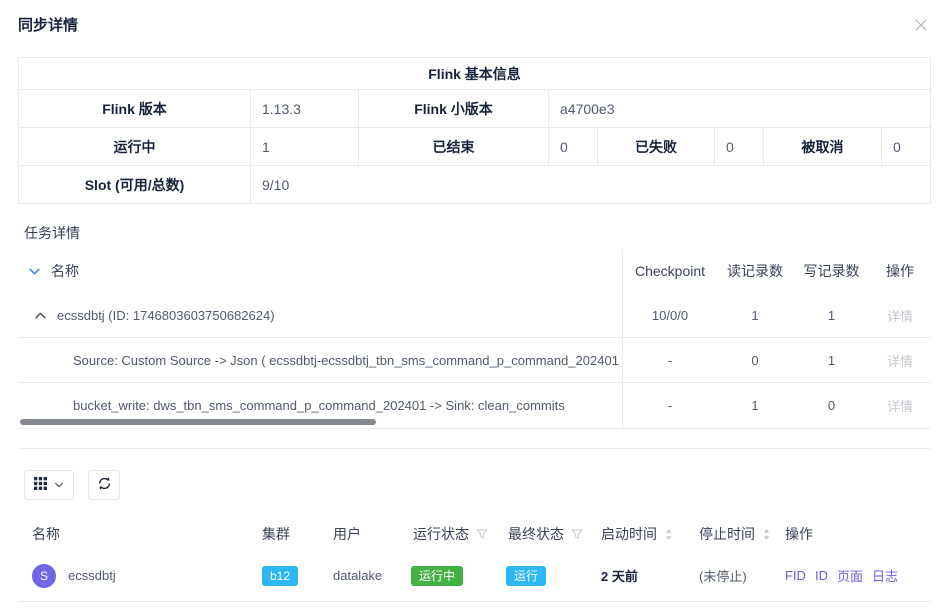  What do you see at coordinates (474, 271) in the screenshot?
I see `task-table-header: 名称 Checkpoint 读记录数 写记录数 操作` at bounding box center [474, 271].